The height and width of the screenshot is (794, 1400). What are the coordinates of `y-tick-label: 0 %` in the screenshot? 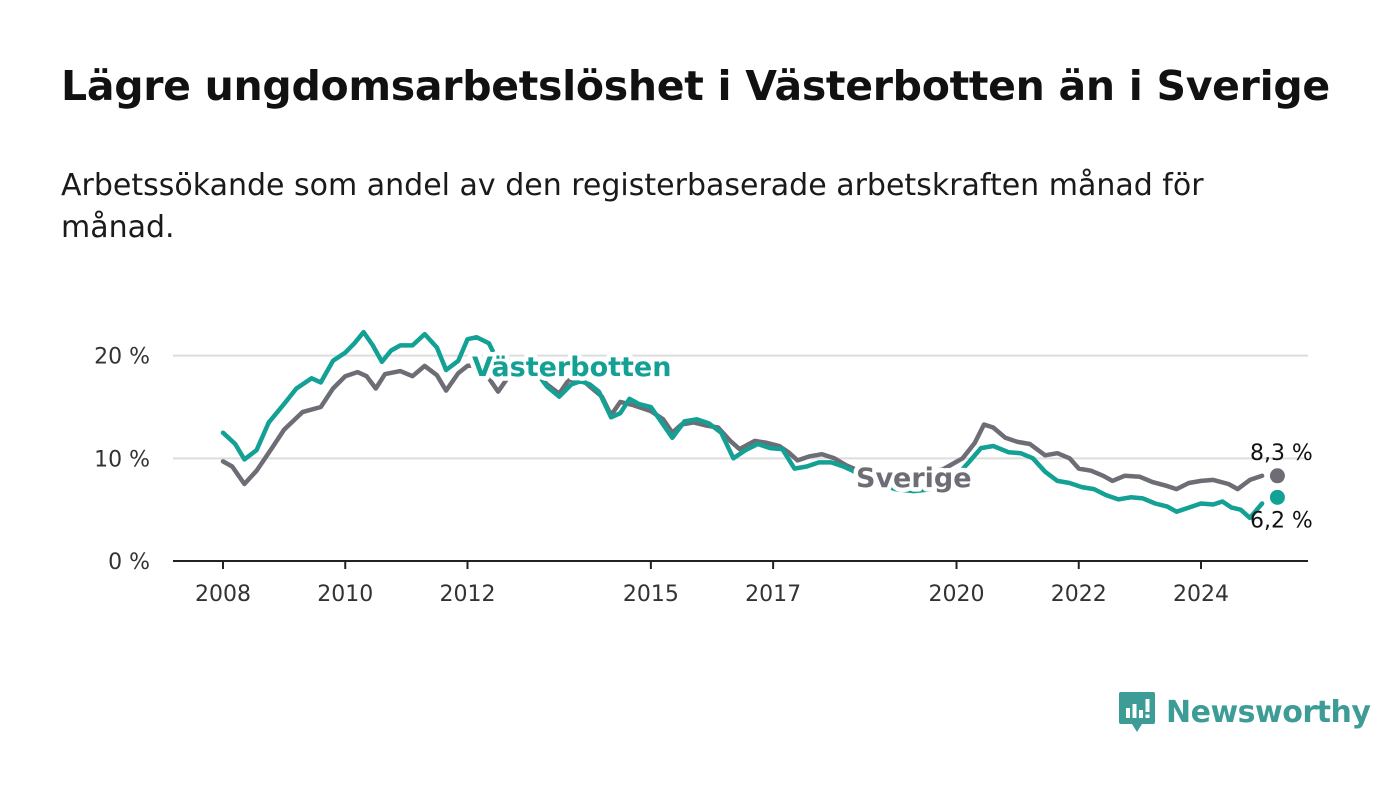 It's located at (129, 562).